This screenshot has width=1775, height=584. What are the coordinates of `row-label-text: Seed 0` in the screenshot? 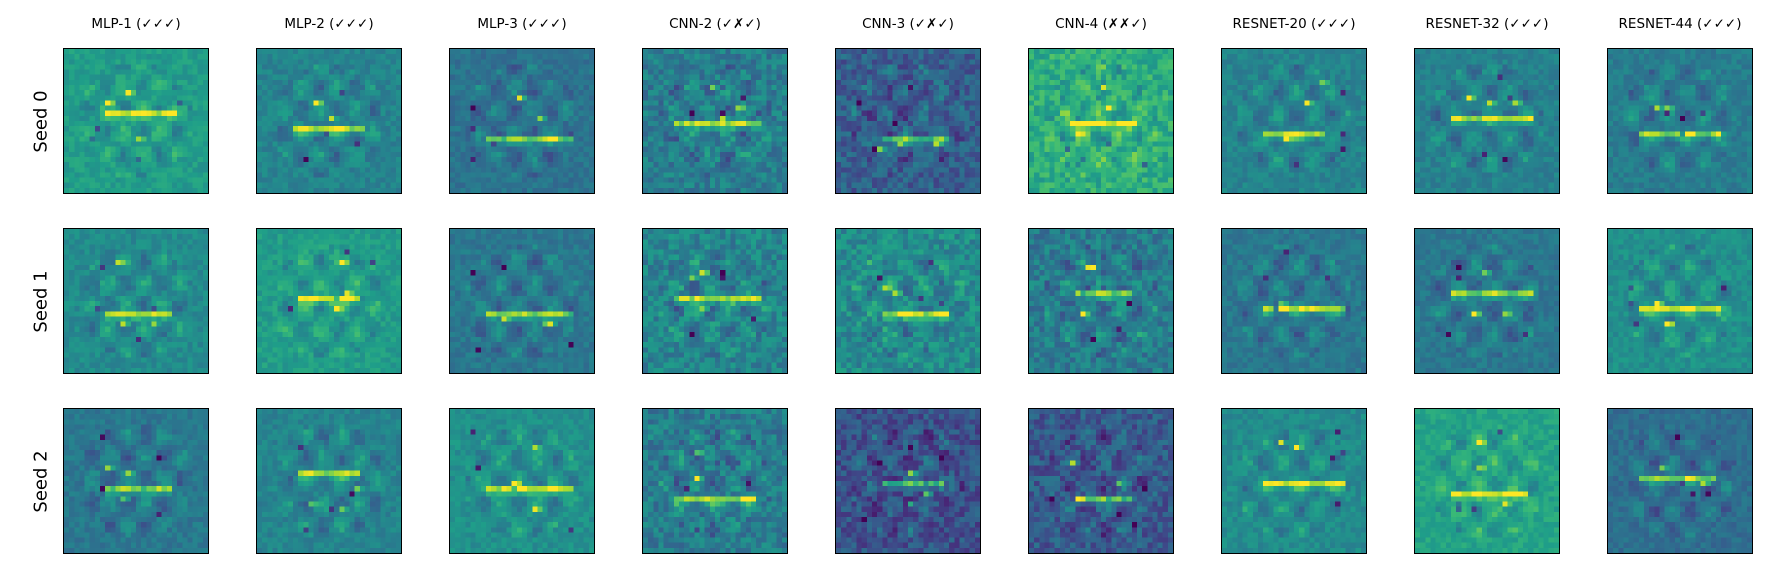 It's located at (41, 121).